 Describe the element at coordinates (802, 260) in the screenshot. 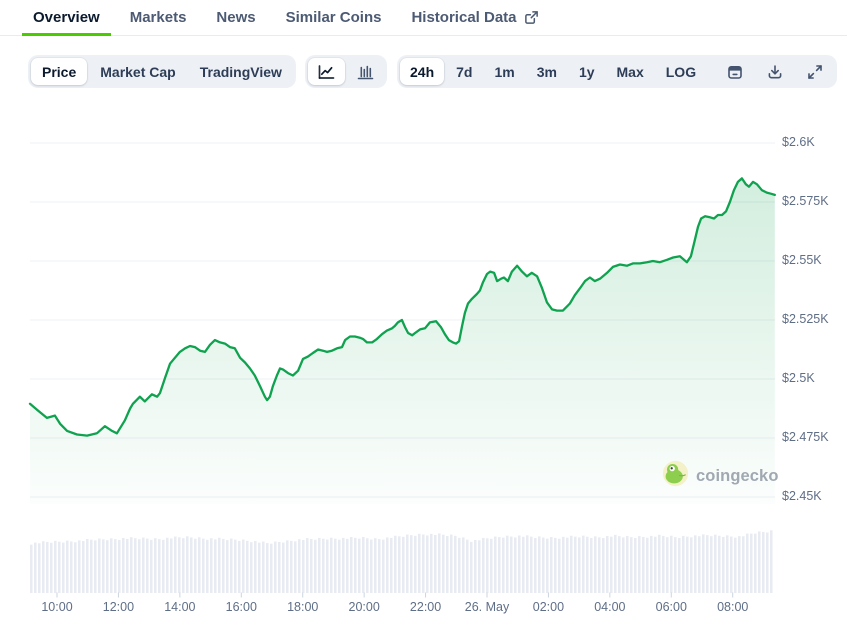

I see `y-axis-label: $2.55K` at that location.